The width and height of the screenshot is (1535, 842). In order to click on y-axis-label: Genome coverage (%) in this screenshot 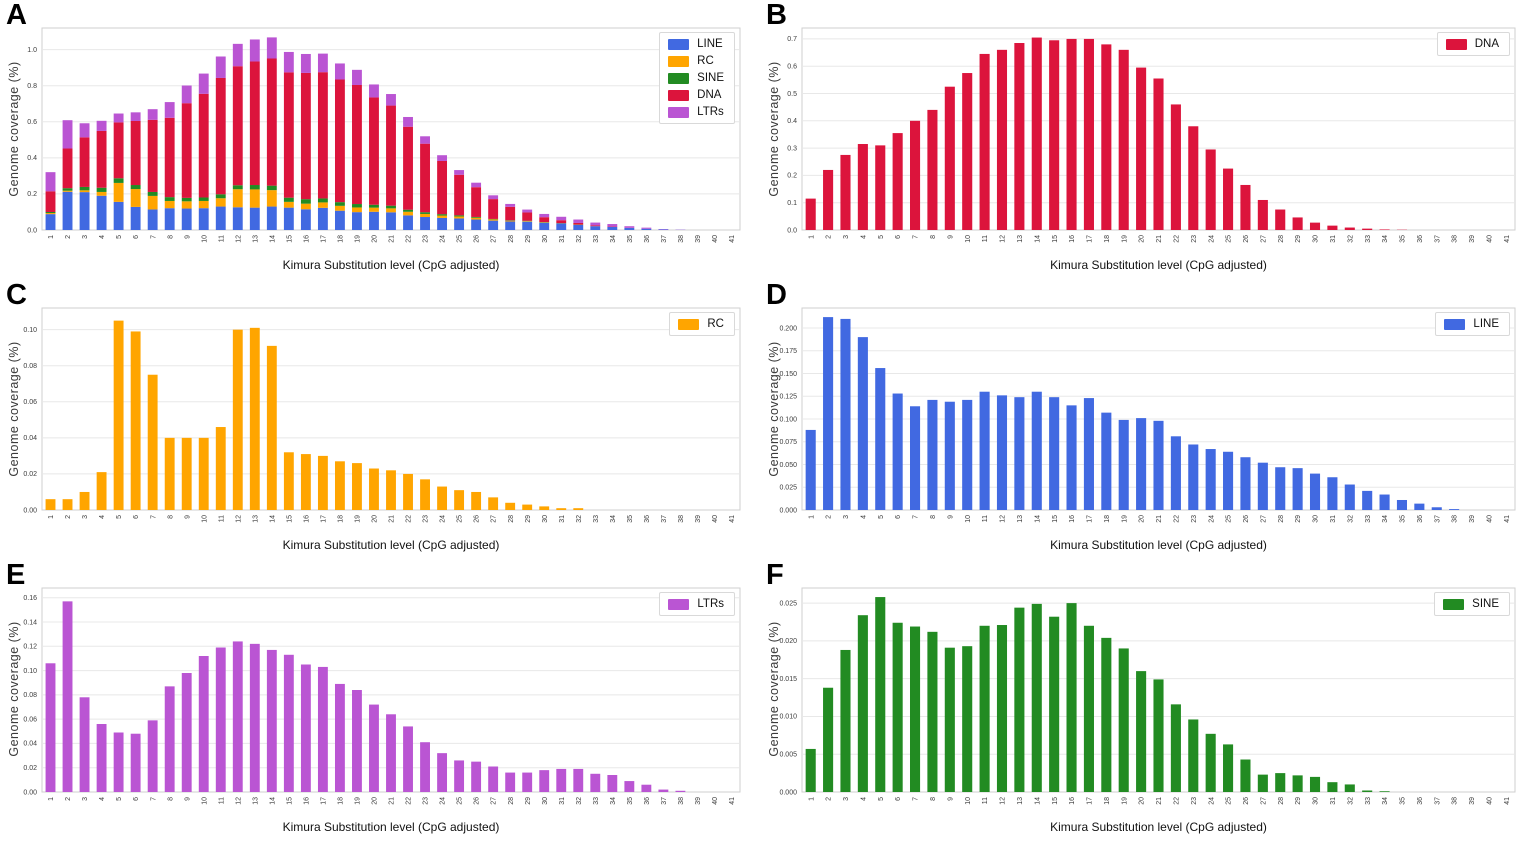, I will do `click(774, 409)`.